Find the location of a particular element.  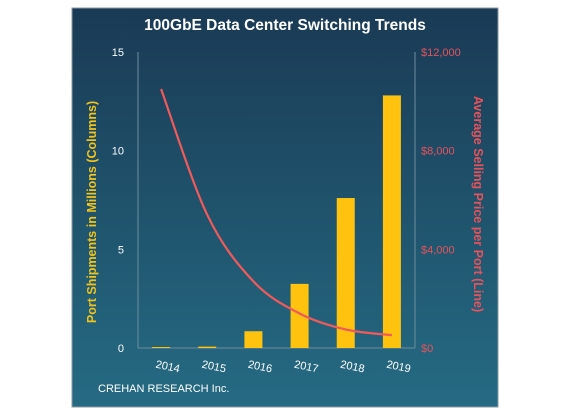

x-tick-label: 2019 is located at coordinates (398, 367).